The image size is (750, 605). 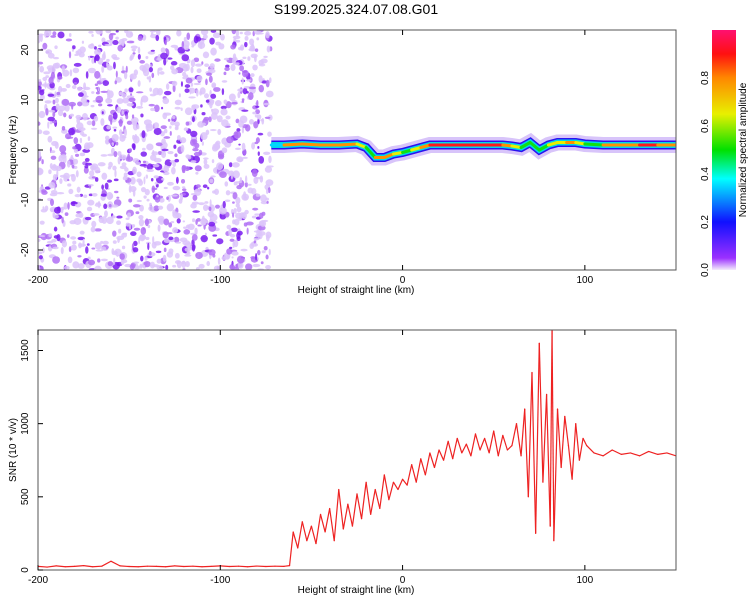 I want to click on colorbar-label: Normalized spectral amplitude, so click(x=743, y=149).